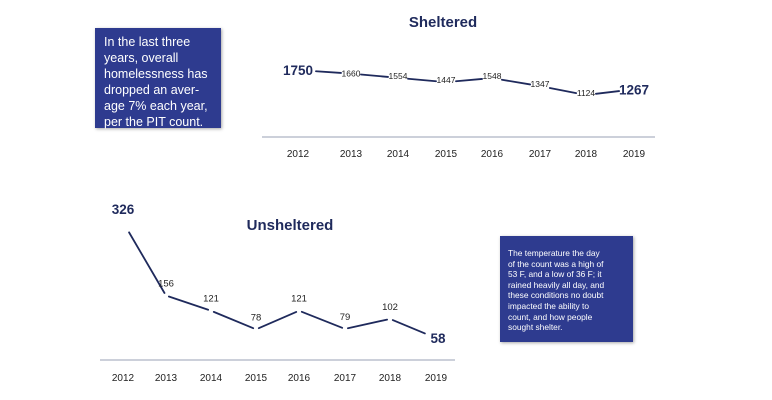  What do you see at coordinates (586, 154) in the screenshot?
I see `sheltered-tick-label: 2018` at bounding box center [586, 154].